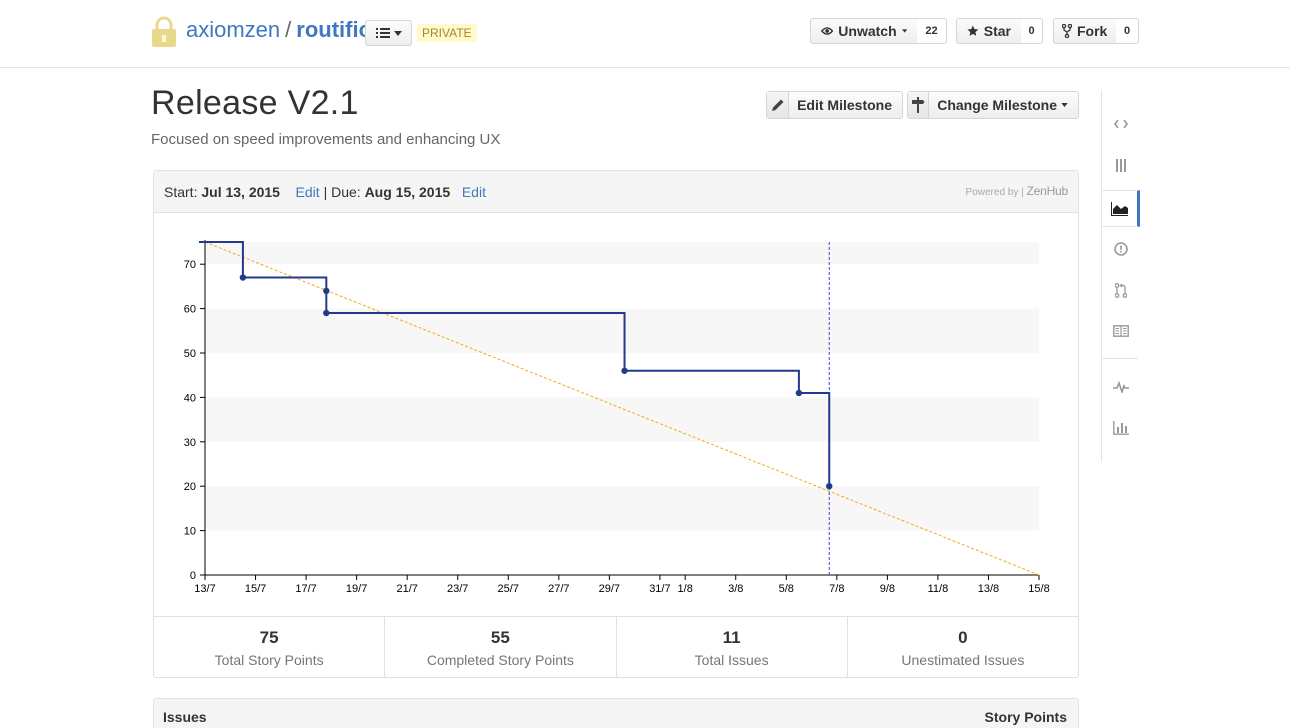 The height and width of the screenshot is (728, 1290). I want to click on due-date: Aug 15, 2015, so click(407, 192).